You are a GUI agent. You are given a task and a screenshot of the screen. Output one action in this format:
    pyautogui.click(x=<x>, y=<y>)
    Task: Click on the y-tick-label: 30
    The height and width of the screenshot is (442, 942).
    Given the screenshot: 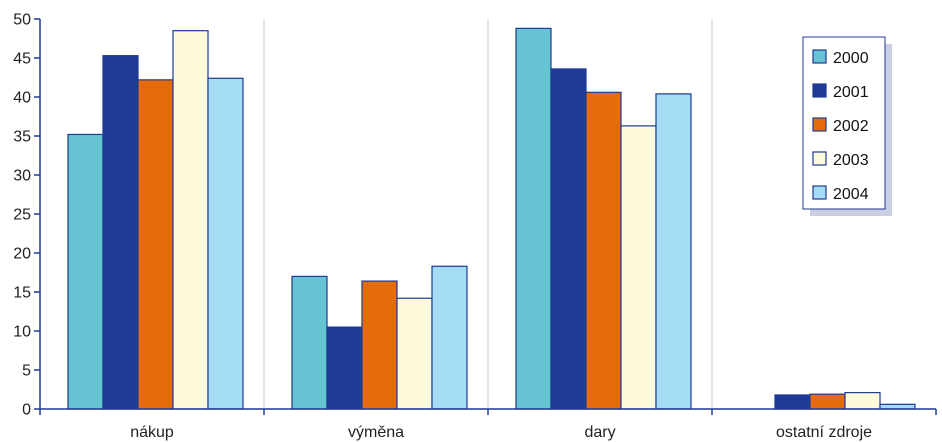 What is the action you would take?
    pyautogui.click(x=22, y=176)
    